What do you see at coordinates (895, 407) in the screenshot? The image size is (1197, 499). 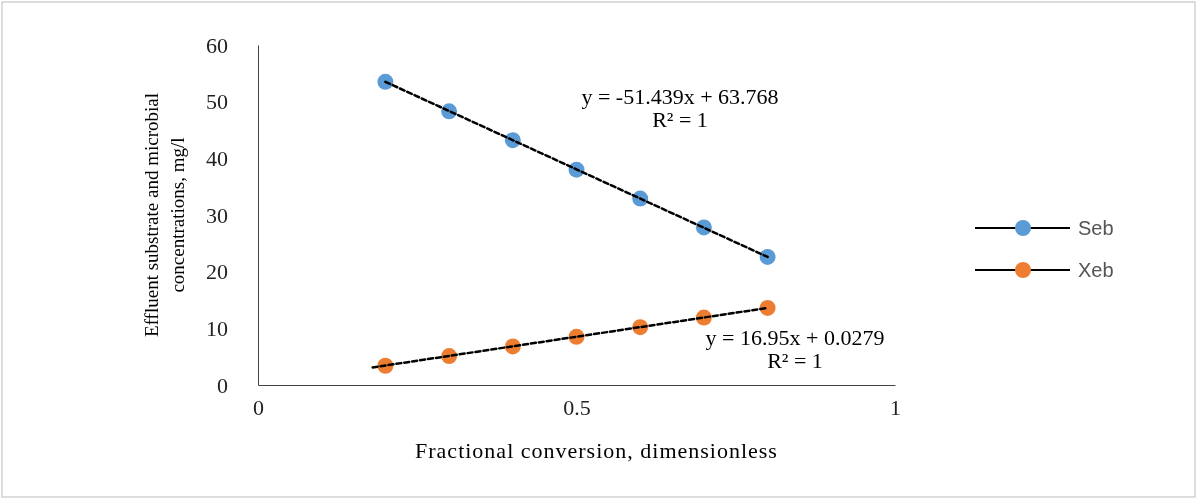 I see `x-tick-label: 1` at bounding box center [895, 407].